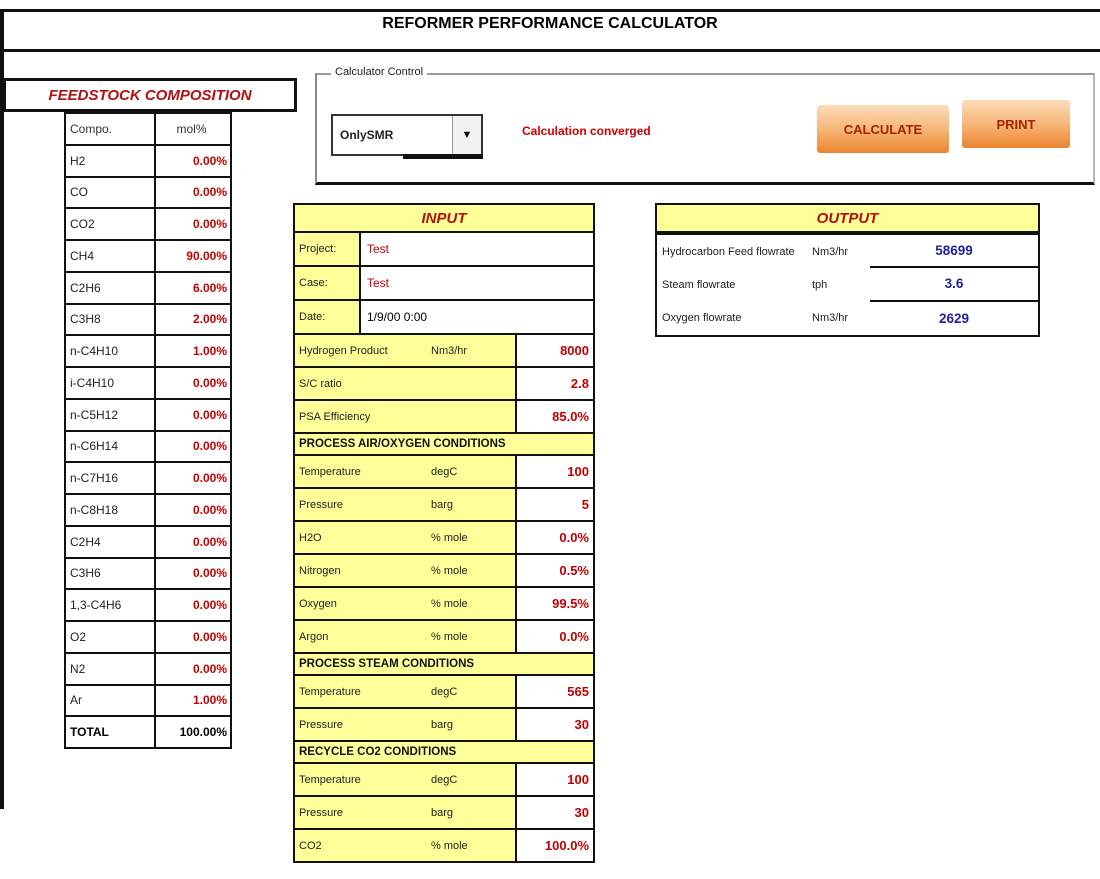 This screenshot has width=1100, height=879. I want to click on chevron-down-icon: ▼, so click(466, 135).